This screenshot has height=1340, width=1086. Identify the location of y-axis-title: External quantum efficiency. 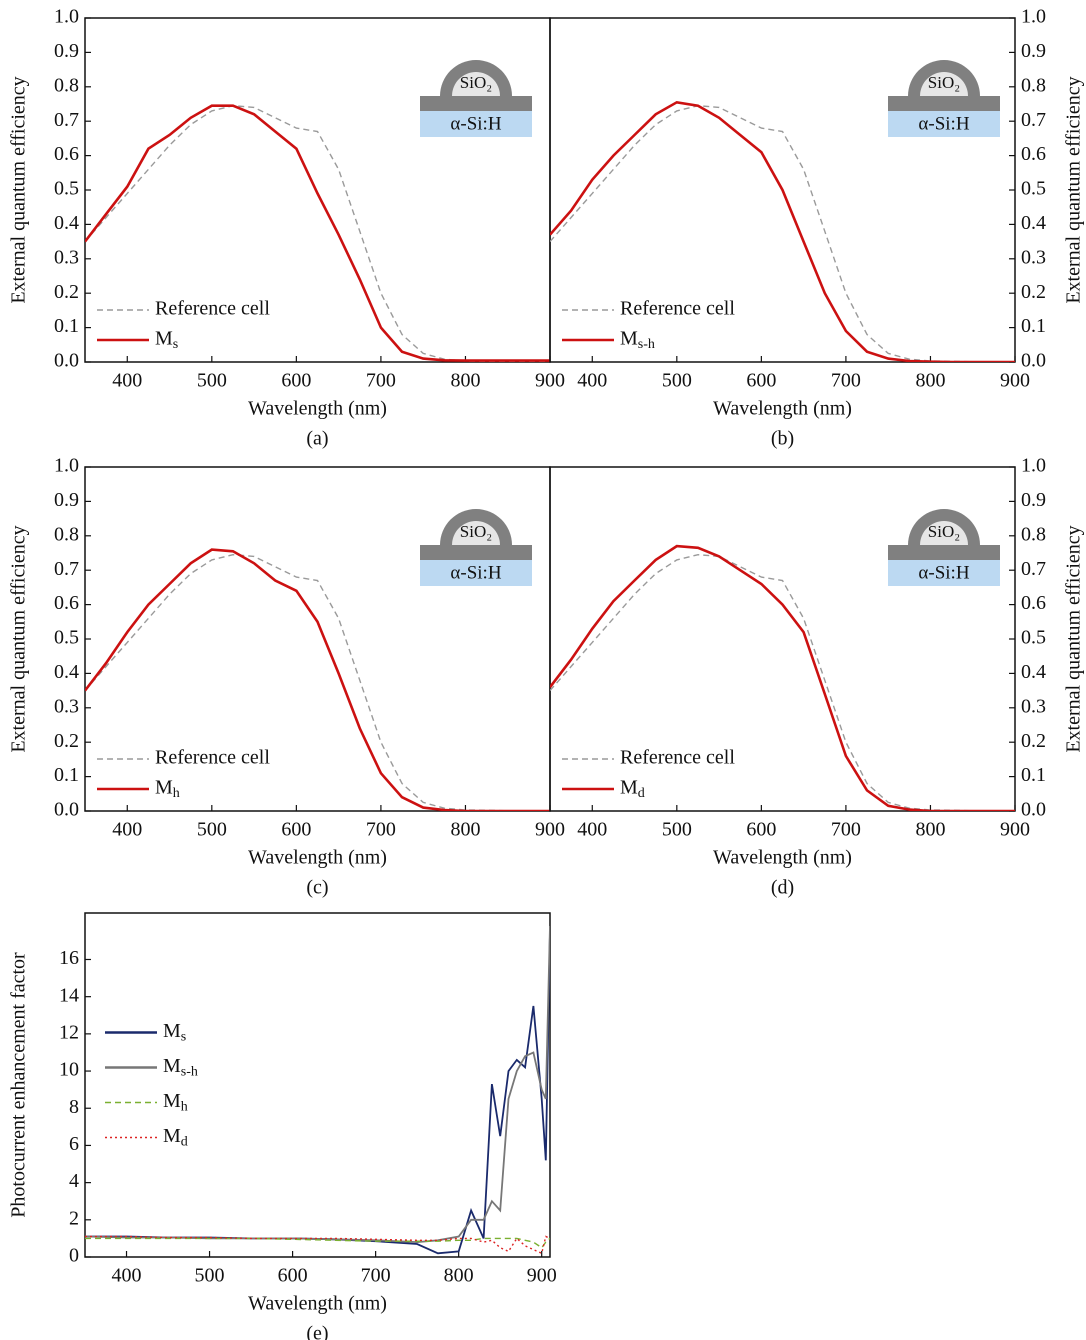
(19, 189).